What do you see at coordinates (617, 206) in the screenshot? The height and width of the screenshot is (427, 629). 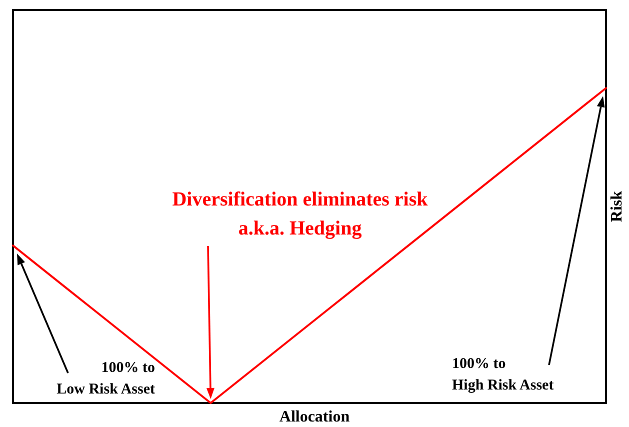 I see `y-axis-title: Risk` at bounding box center [617, 206].